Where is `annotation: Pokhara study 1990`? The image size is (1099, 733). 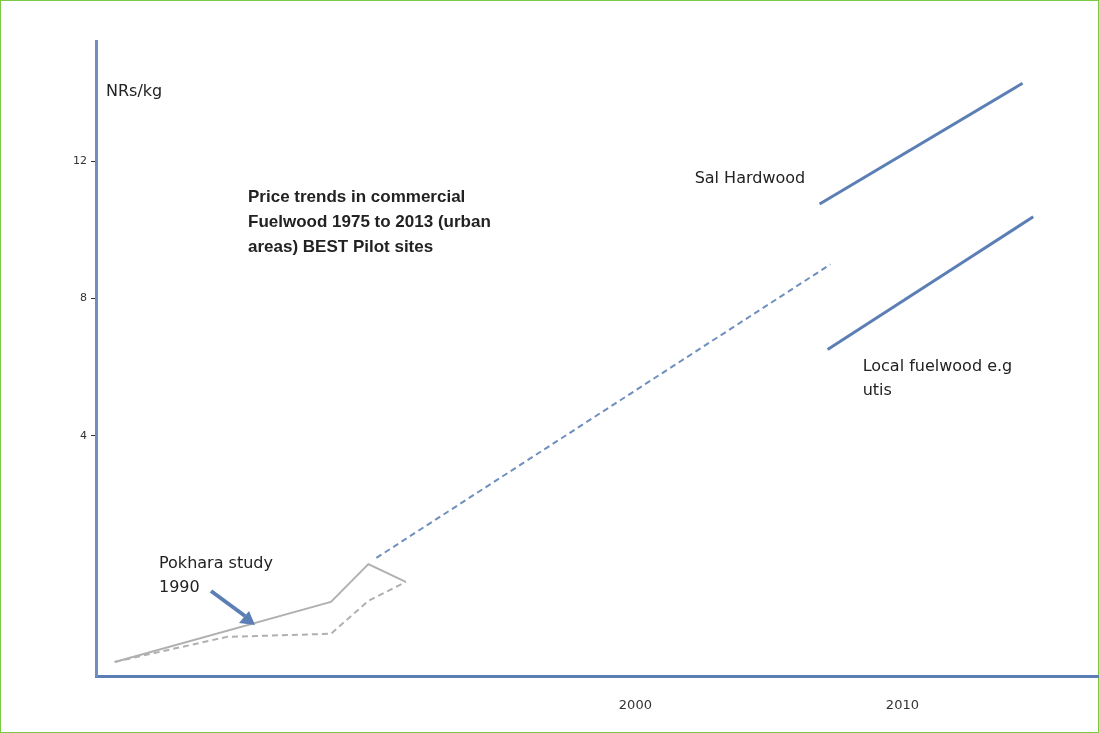
annotation: Pokhara study 1990 is located at coordinates (216, 575).